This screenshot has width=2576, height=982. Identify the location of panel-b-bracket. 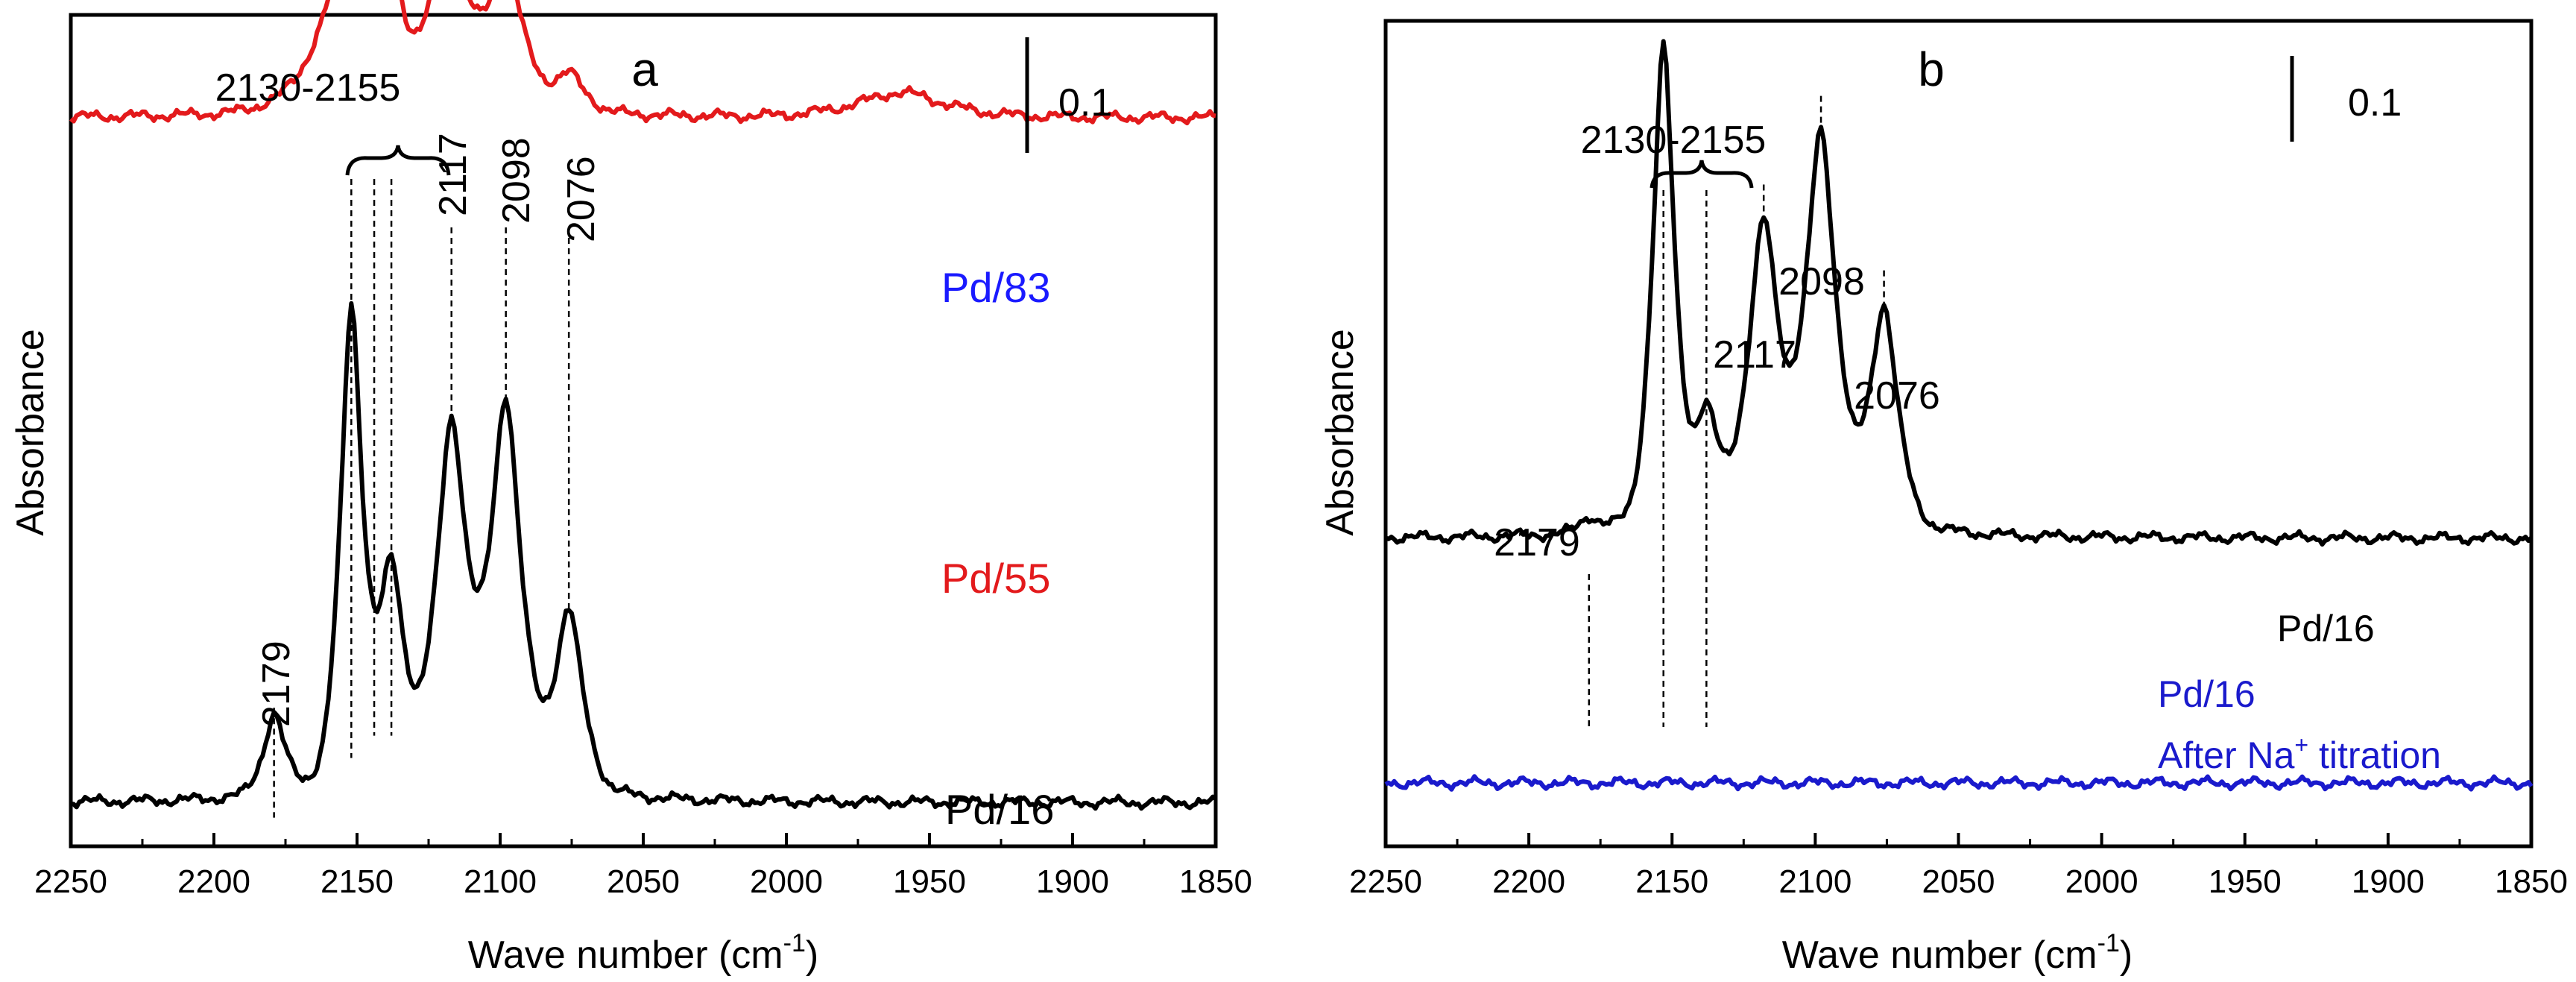
(1702, 174).